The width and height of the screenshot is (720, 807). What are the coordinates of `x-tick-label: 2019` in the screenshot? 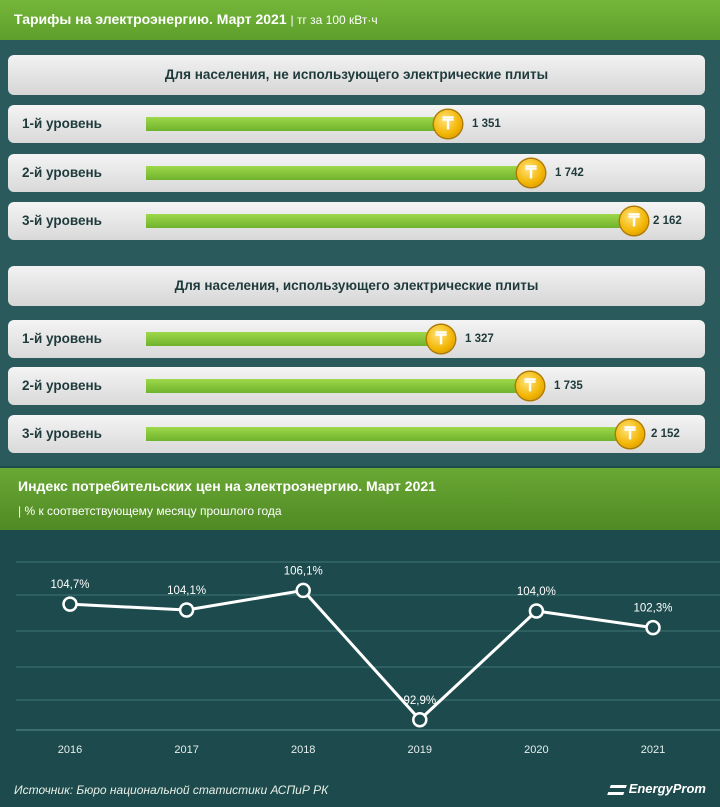 It's located at (420, 750).